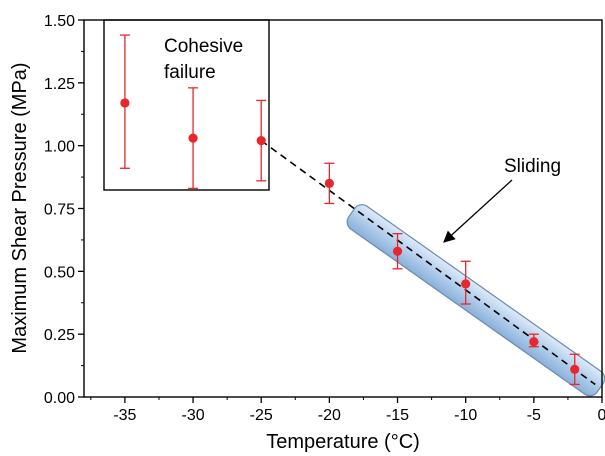 This screenshot has width=605, height=456. Describe the element at coordinates (478, 211) in the screenshot. I see `sliding-arrow` at that location.